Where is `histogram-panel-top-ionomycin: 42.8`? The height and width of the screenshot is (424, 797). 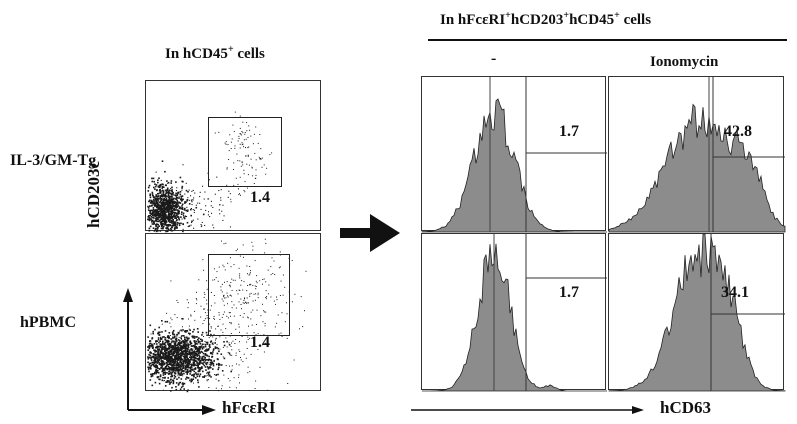 histogram-panel-top-ionomycin: 42.8 is located at coordinates (697, 154).